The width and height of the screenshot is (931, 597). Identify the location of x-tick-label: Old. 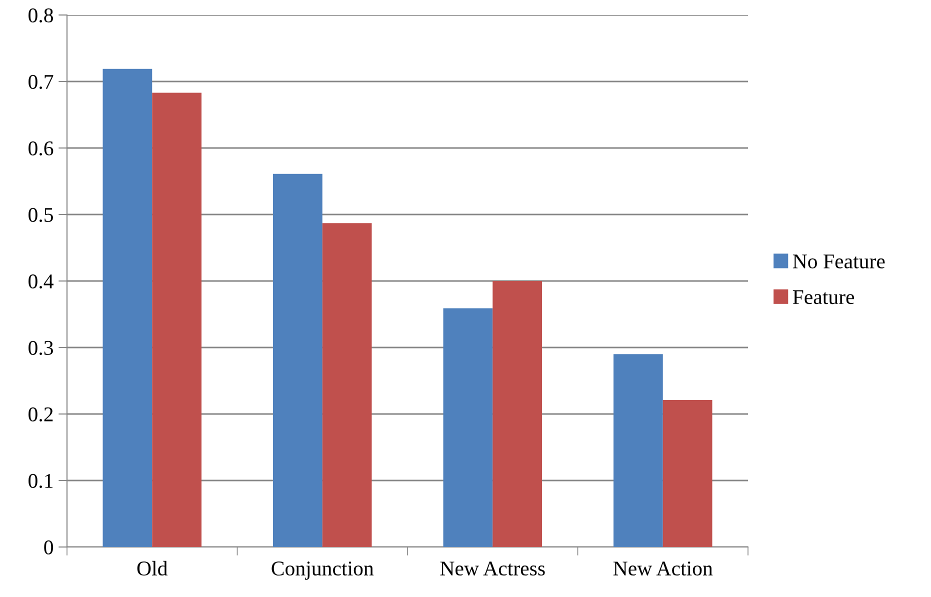
(152, 568).